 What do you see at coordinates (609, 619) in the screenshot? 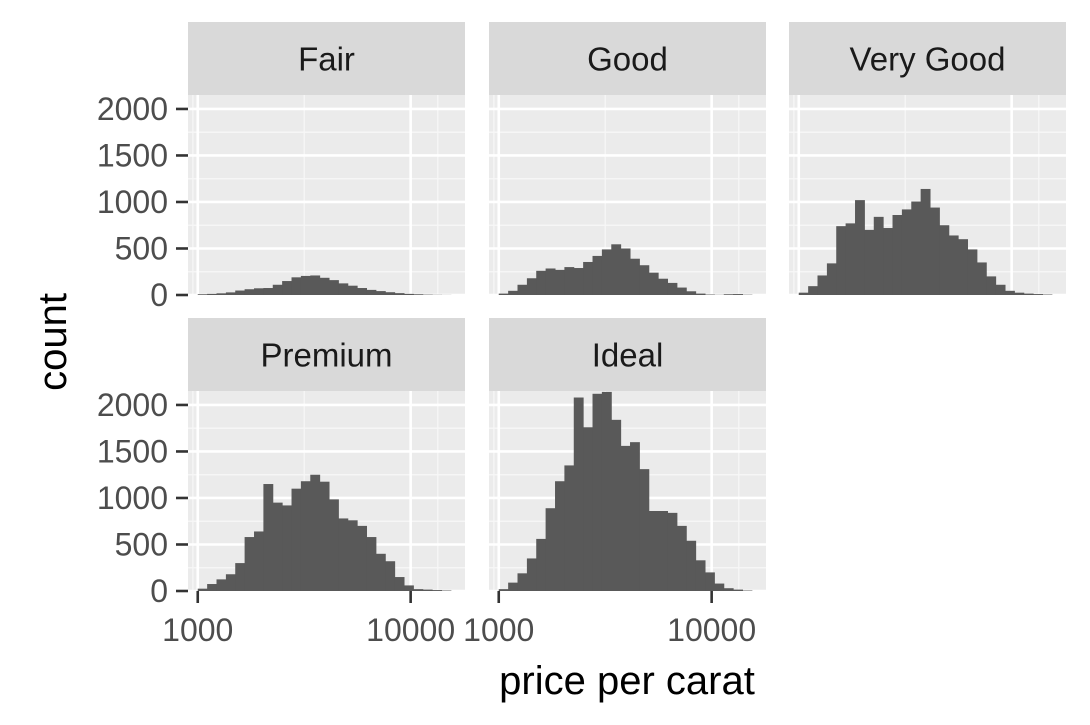
I see `x-axis-mid-col: 1000 10000` at bounding box center [609, 619].